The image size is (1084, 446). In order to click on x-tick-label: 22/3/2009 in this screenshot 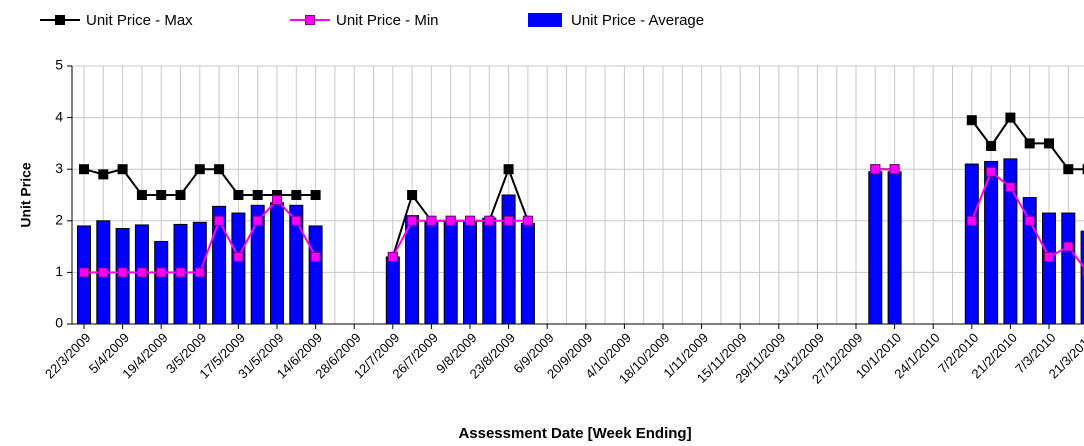, I will do `click(68, 356)`.